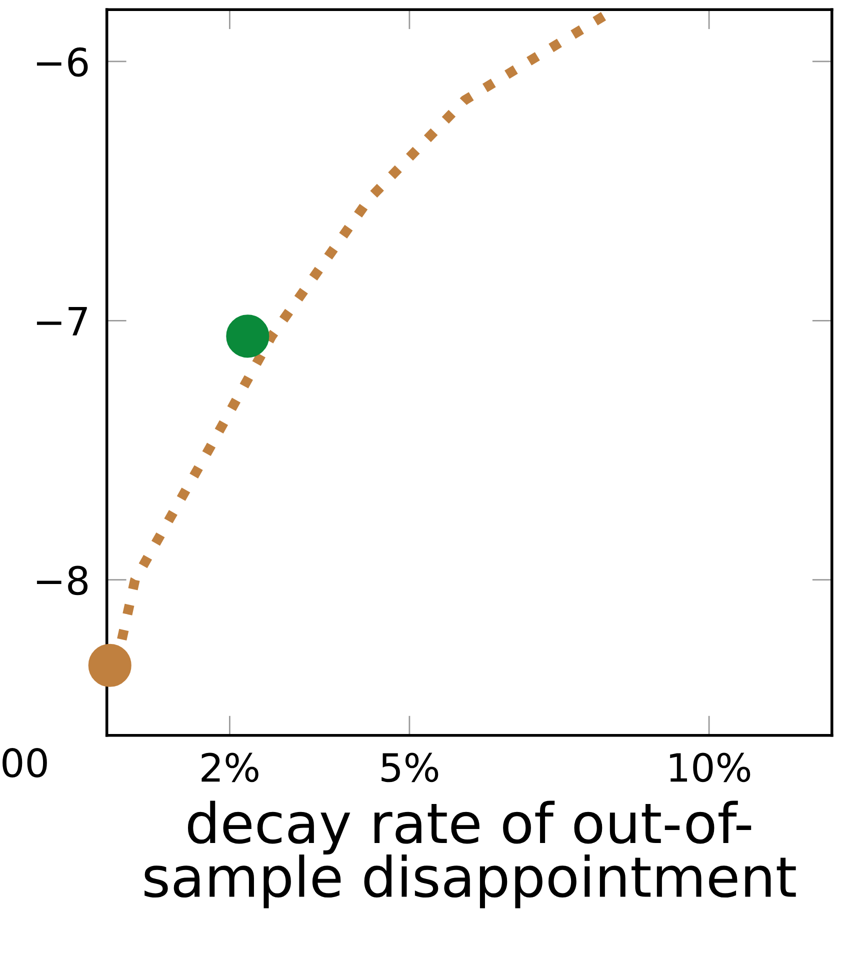 This screenshot has width=848, height=960. What do you see at coordinates (62, 62) in the screenshot?
I see `y-tick-label: −6` at bounding box center [62, 62].